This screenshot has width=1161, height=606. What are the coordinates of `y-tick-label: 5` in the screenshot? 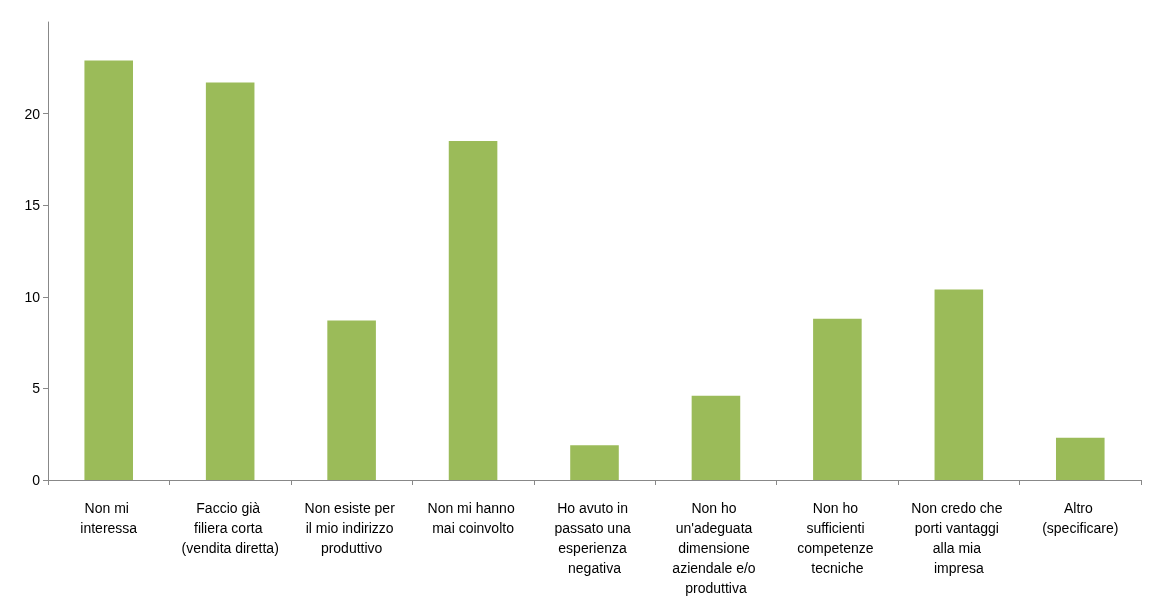 It's located at (36, 388).